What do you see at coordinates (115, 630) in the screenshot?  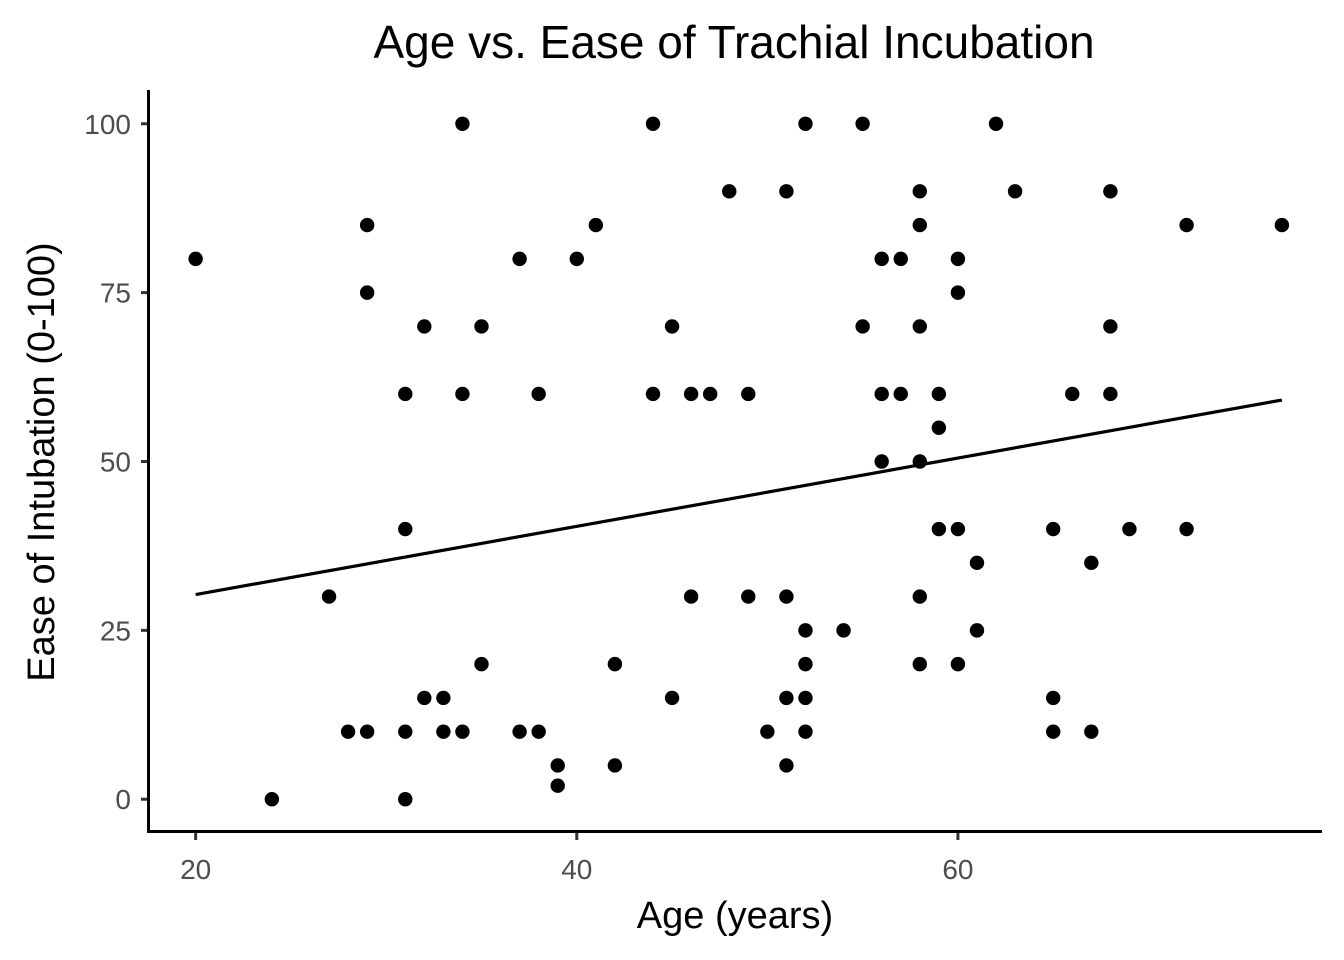 I see `y-tick-label: 25` at bounding box center [115, 630].